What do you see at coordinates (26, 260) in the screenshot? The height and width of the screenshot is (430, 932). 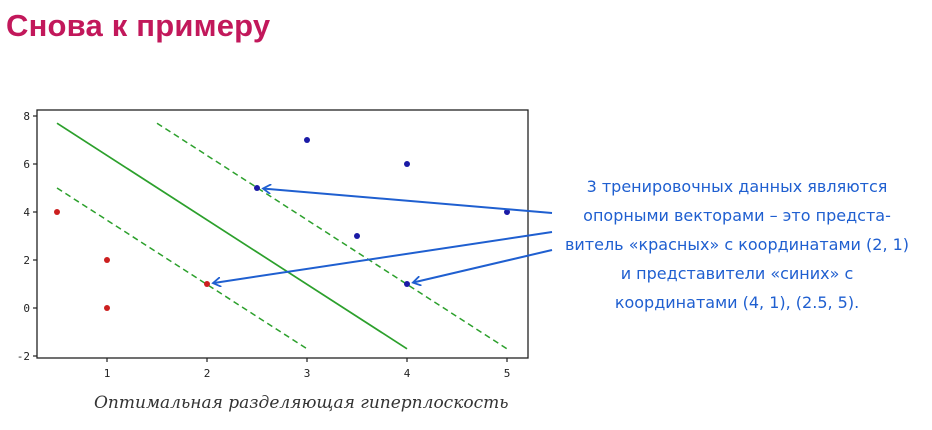 I see `y-tick-label: 2` at bounding box center [26, 260].